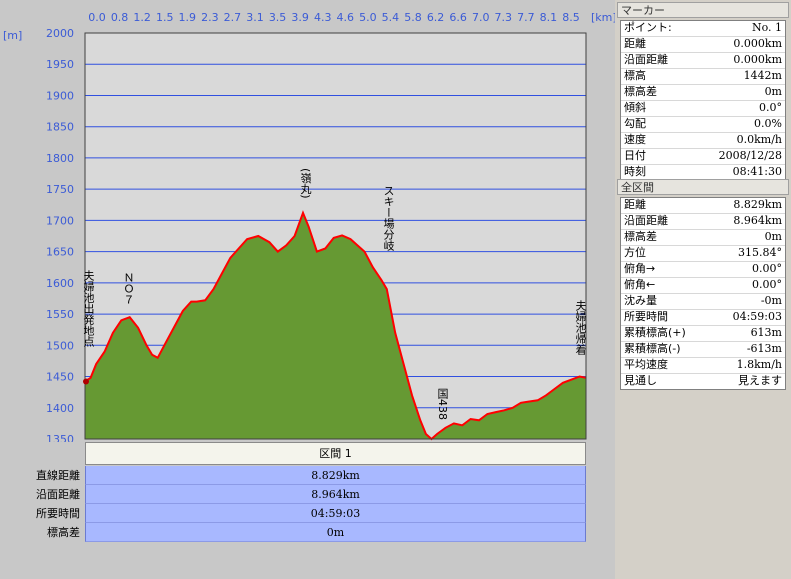 Image resolution: width=791 pixels, height=579 pixels. What do you see at coordinates (770, 107) in the screenshot?
I see `info-value: 0.0°` at bounding box center [770, 107].